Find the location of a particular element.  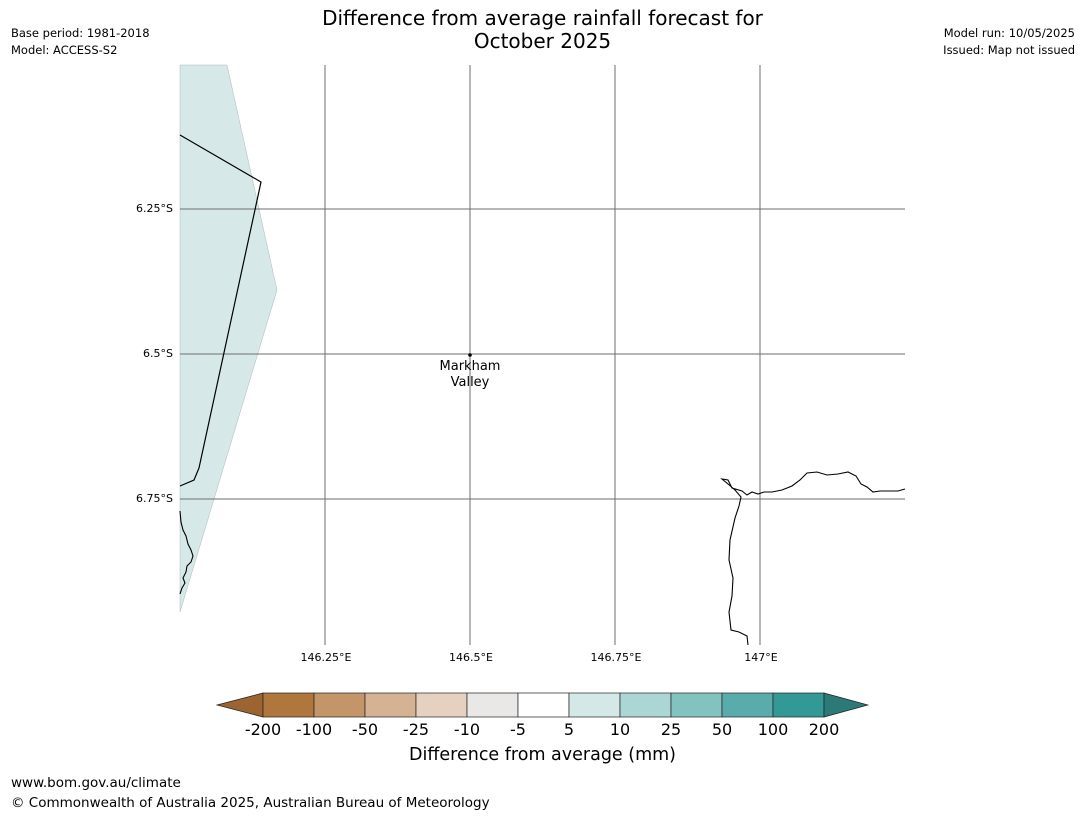

lat-label: 6.25°S is located at coordinates (154, 208).